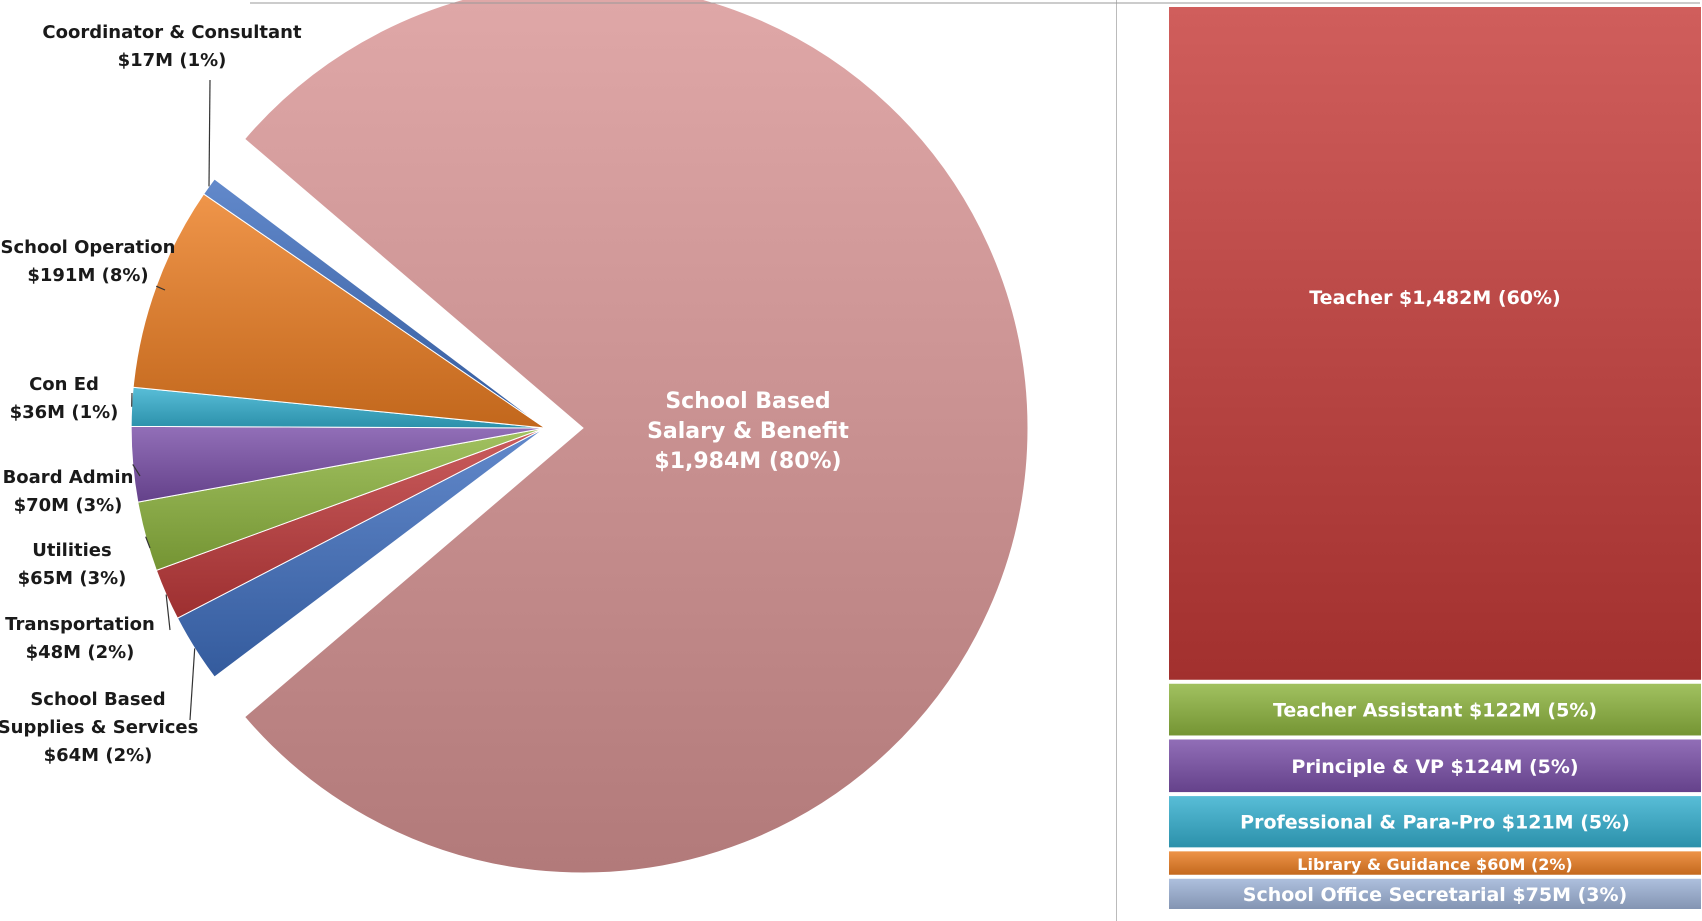 The image size is (1702, 921). What do you see at coordinates (64, 398) in the screenshot?
I see `pie-label-4: Con Ed $36M (1%)` at bounding box center [64, 398].